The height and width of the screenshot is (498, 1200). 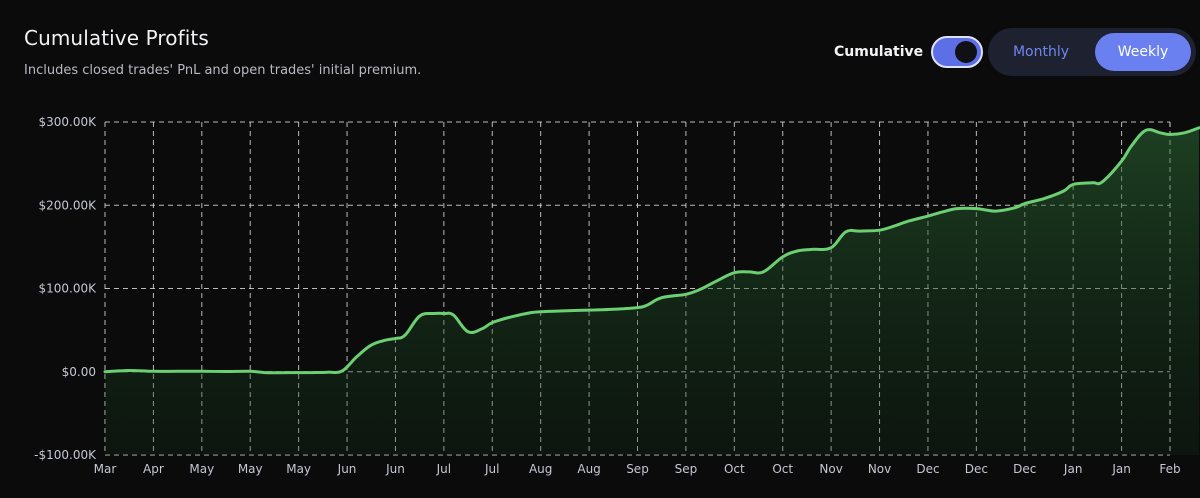 I want to click on weekly-button: Weekly, so click(x=1143, y=52).